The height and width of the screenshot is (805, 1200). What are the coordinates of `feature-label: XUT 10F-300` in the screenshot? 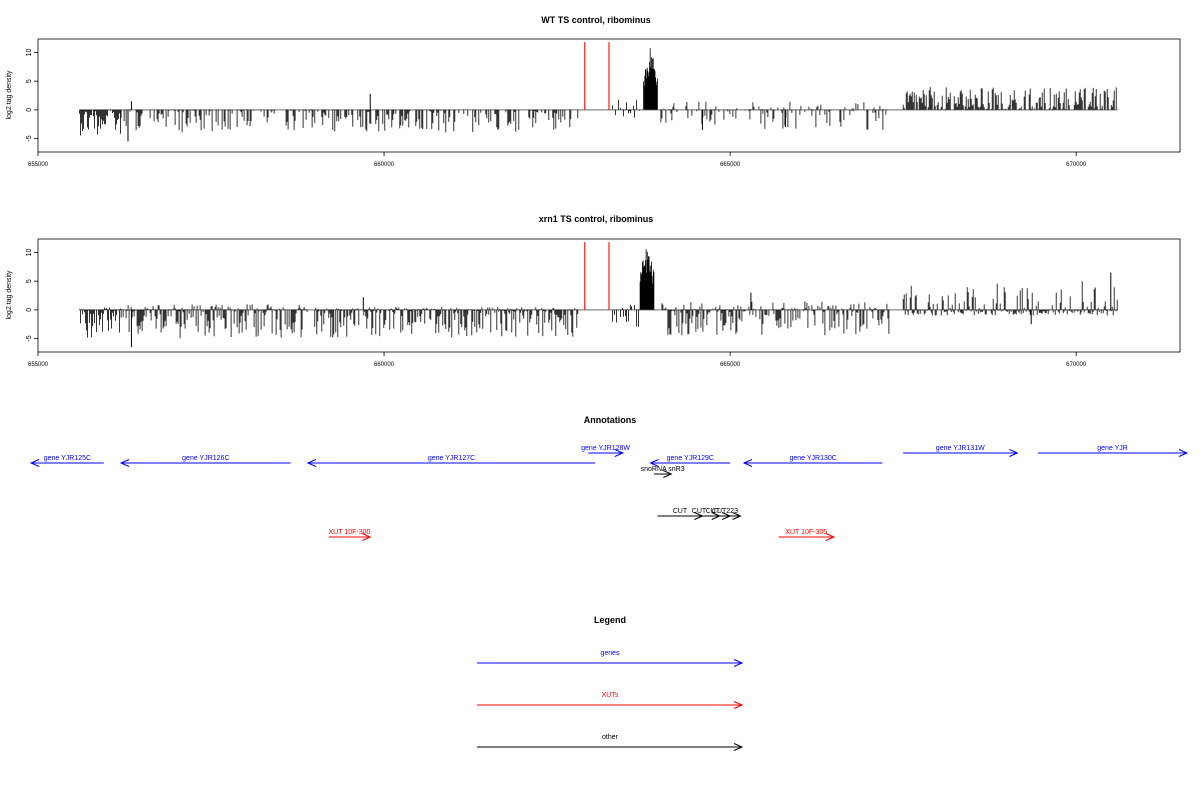 It's located at (350, 532).